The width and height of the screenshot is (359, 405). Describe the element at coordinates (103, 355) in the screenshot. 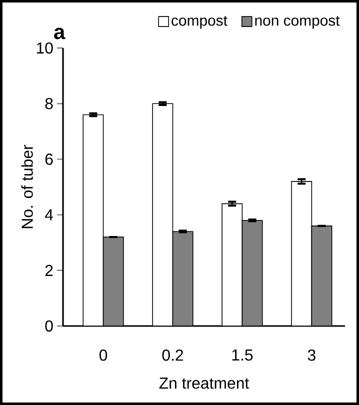

I see `x-tick-label: 0` at that location.